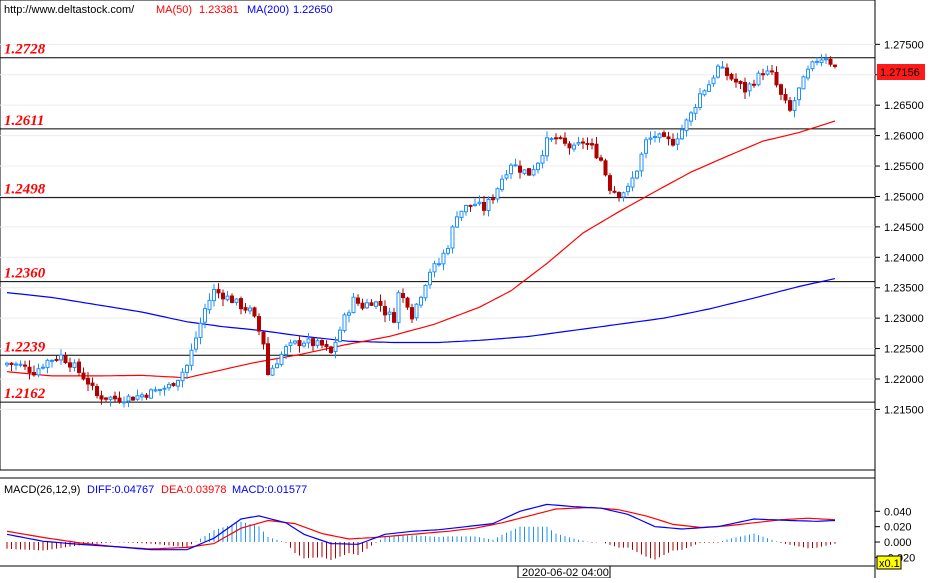  Describe the element at coordinates (889, 564) in the screenshot. I see `zoom-badge: x0.1` at that location.